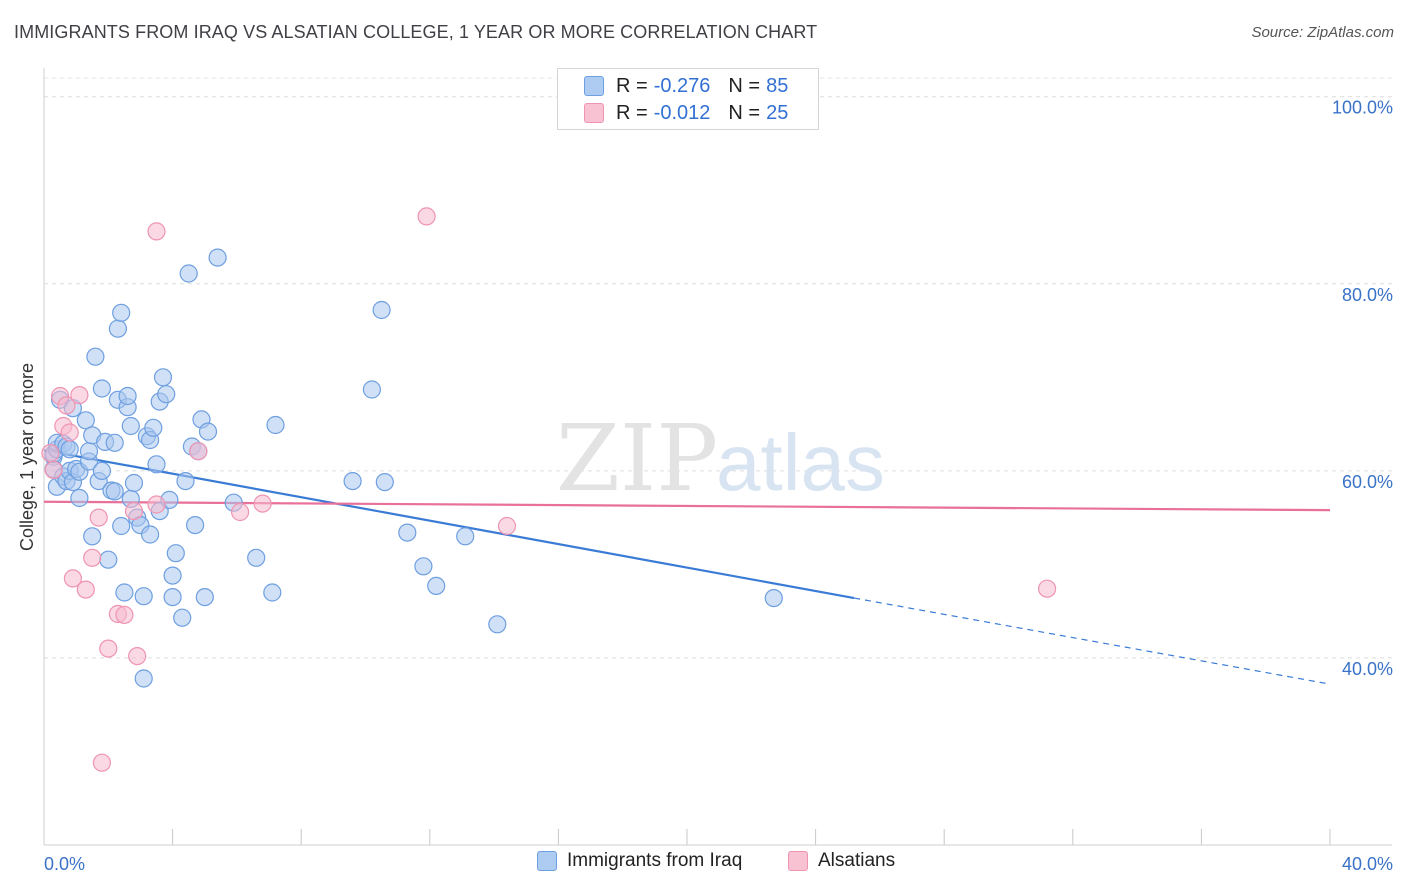  Describe the element at coordinates (1322, 32) in the screenshot. I see `source-credit: Source: ZipAtlas.com` at that location.